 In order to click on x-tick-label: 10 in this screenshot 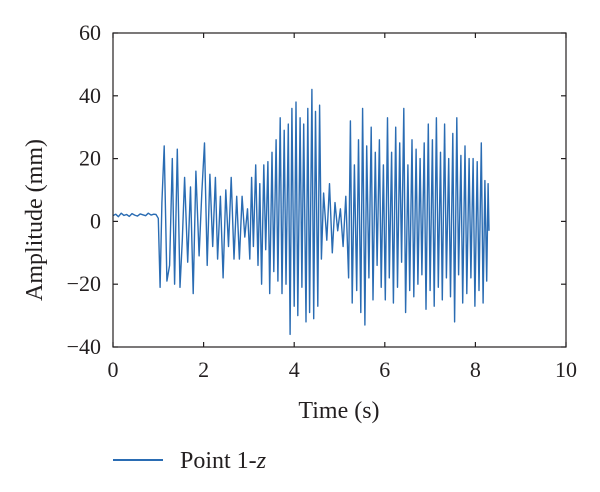, I will do `click(566, 369)`.